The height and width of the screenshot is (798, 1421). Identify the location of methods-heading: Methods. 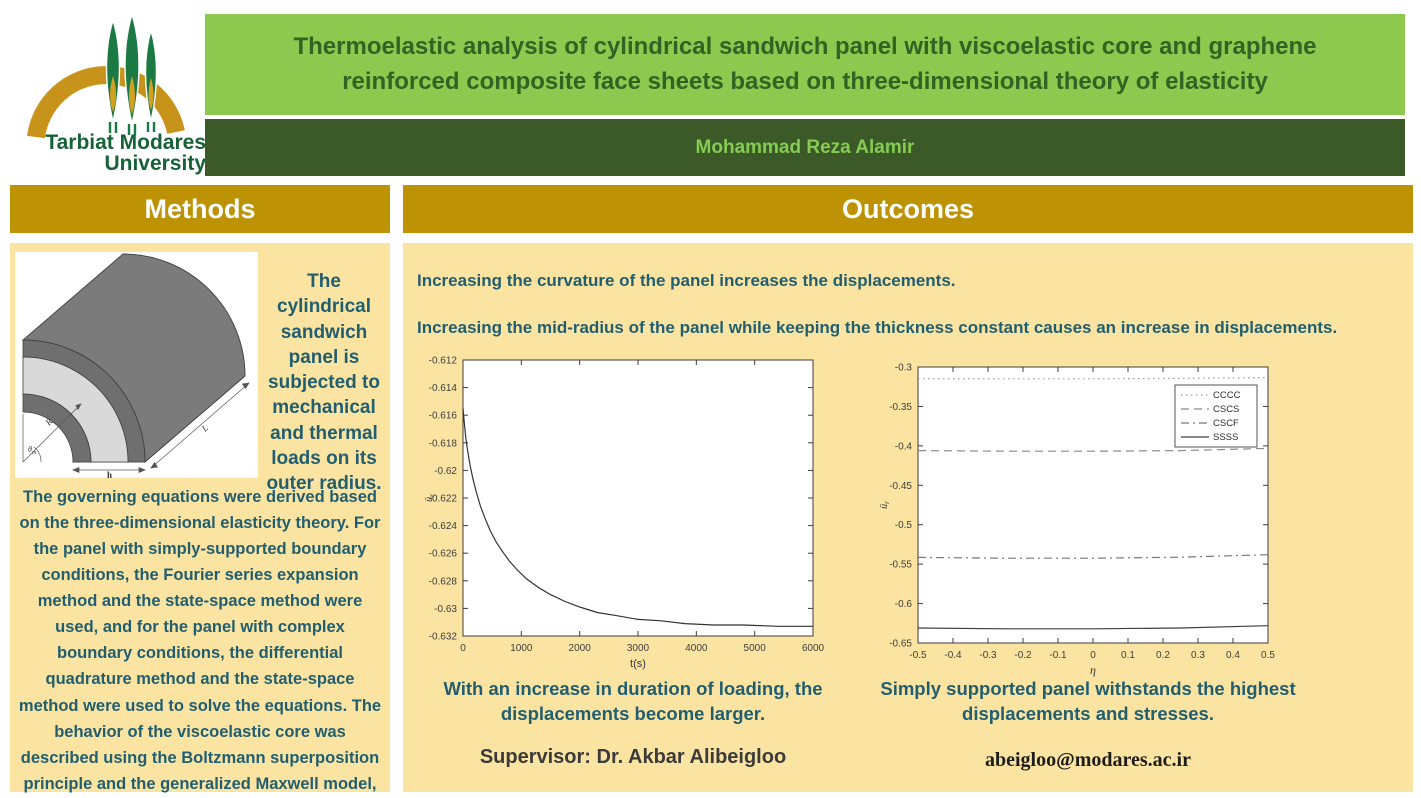
(200, 208).